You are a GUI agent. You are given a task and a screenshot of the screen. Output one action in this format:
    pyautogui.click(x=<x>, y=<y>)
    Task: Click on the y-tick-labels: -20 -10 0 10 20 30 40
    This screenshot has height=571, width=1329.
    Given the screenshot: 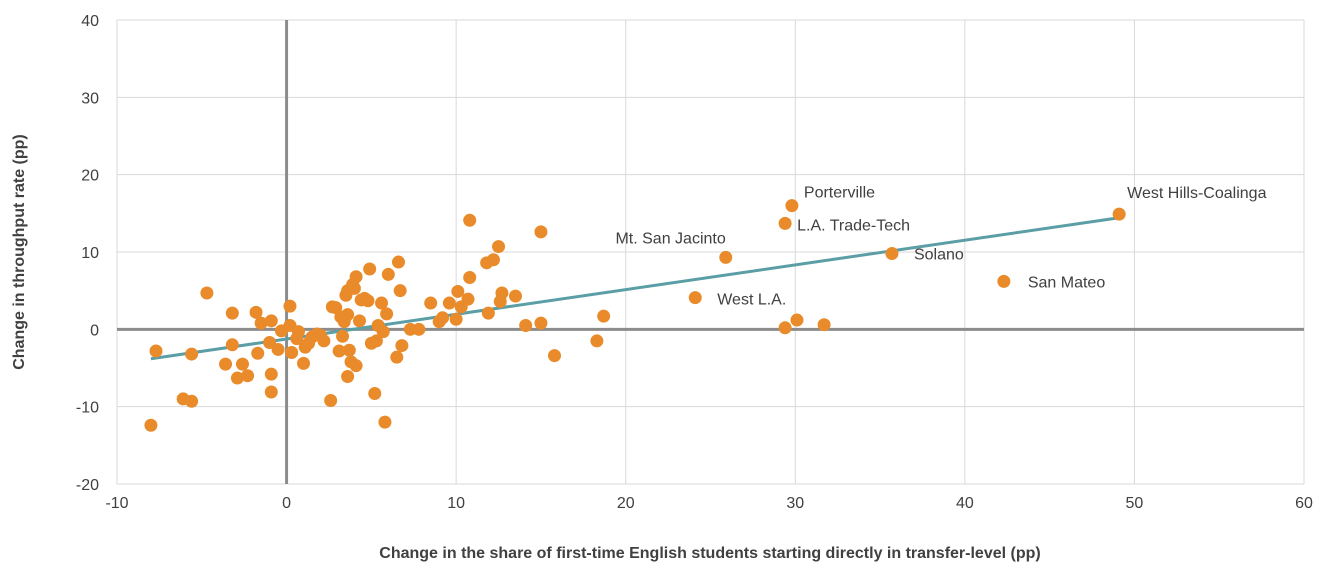 What is the action you would take?
    pyautogui.click(x=87, y=253)
    